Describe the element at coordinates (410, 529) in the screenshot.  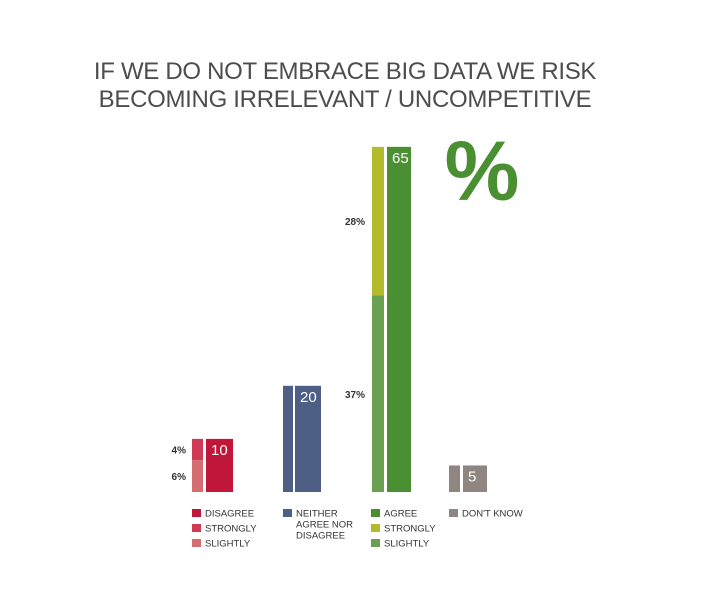
I see `agree-legend-label-1: STRONGLY` at that location.